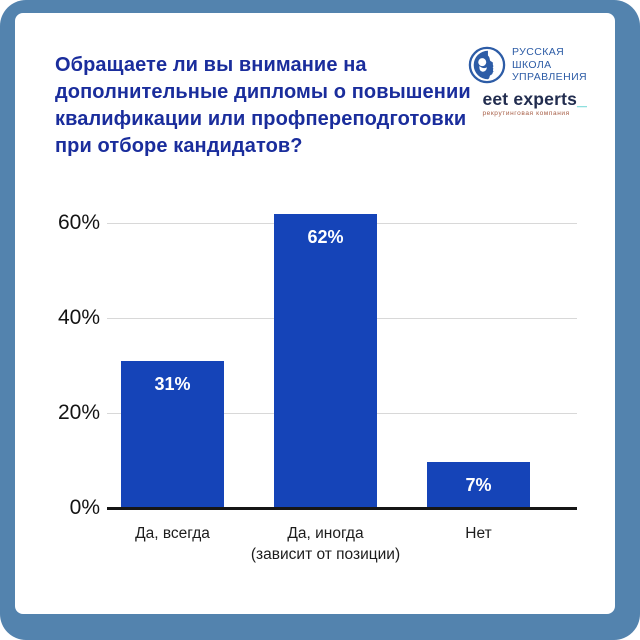 The image size is (640, 640). I want to click on x-axis-label: Нет, so click(479, 533).